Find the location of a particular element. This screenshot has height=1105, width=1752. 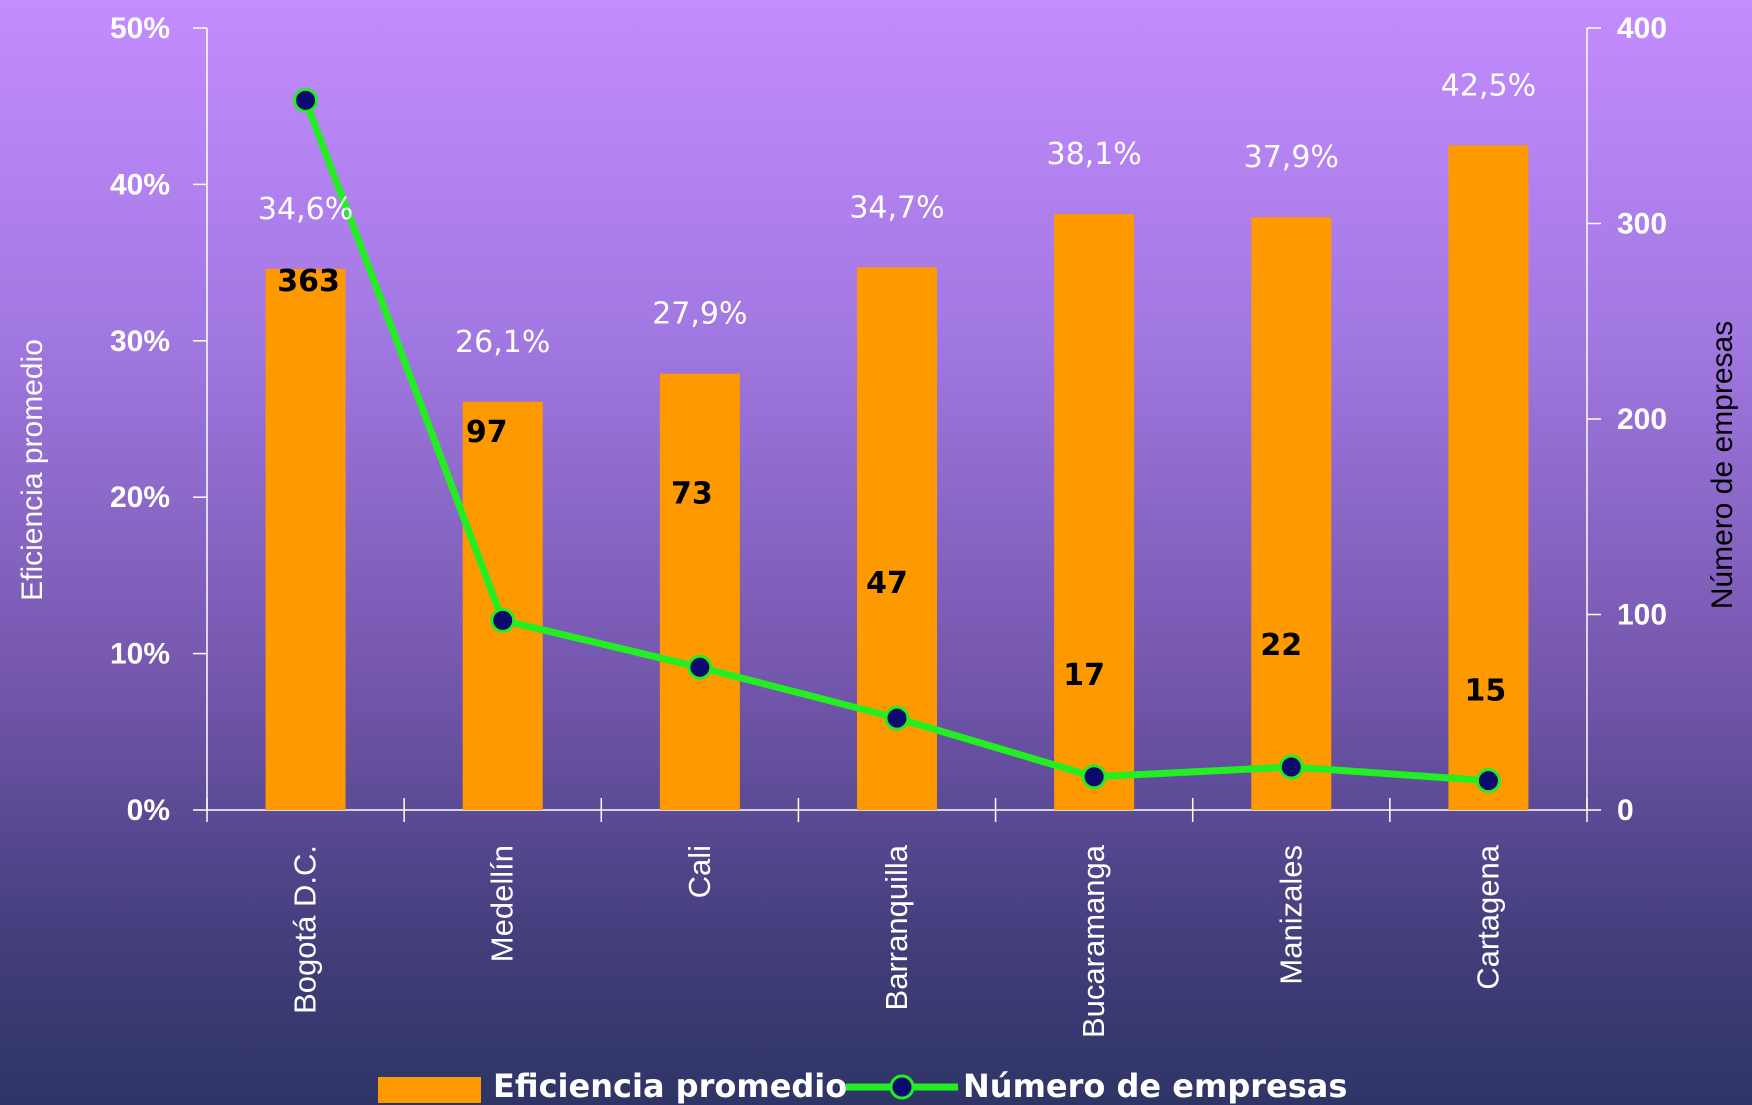

bar-value-label: 38,1% is located at coordinates (1093, 154).